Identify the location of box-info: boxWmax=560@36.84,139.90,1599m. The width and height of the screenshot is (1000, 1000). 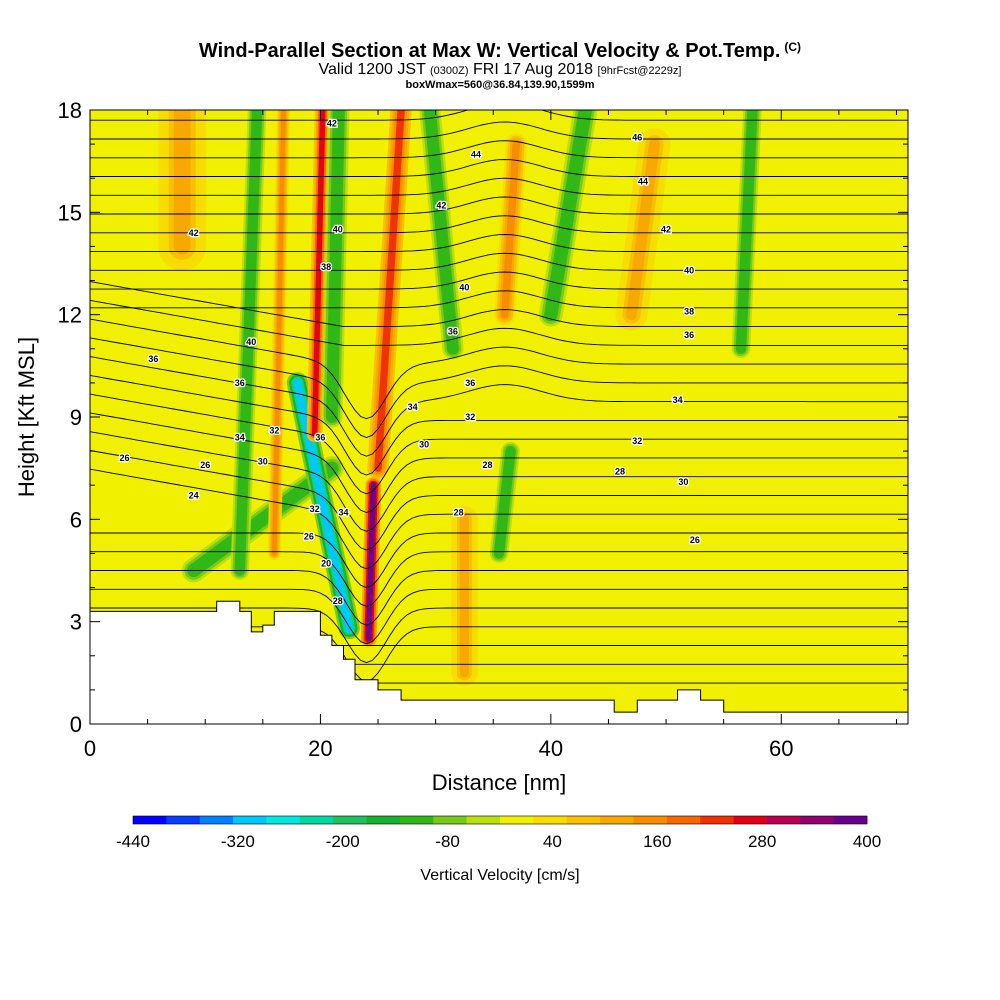
(500, 85).